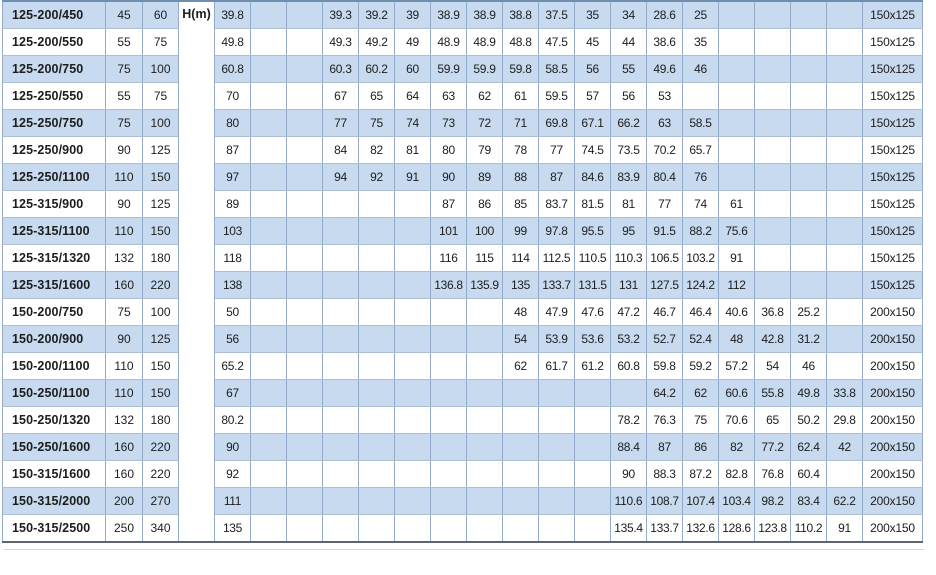  What do you see at coordinates (556, 339) in the screenshot?
I see `head-value-cell: 53.9` at bounding box center [556, 339].